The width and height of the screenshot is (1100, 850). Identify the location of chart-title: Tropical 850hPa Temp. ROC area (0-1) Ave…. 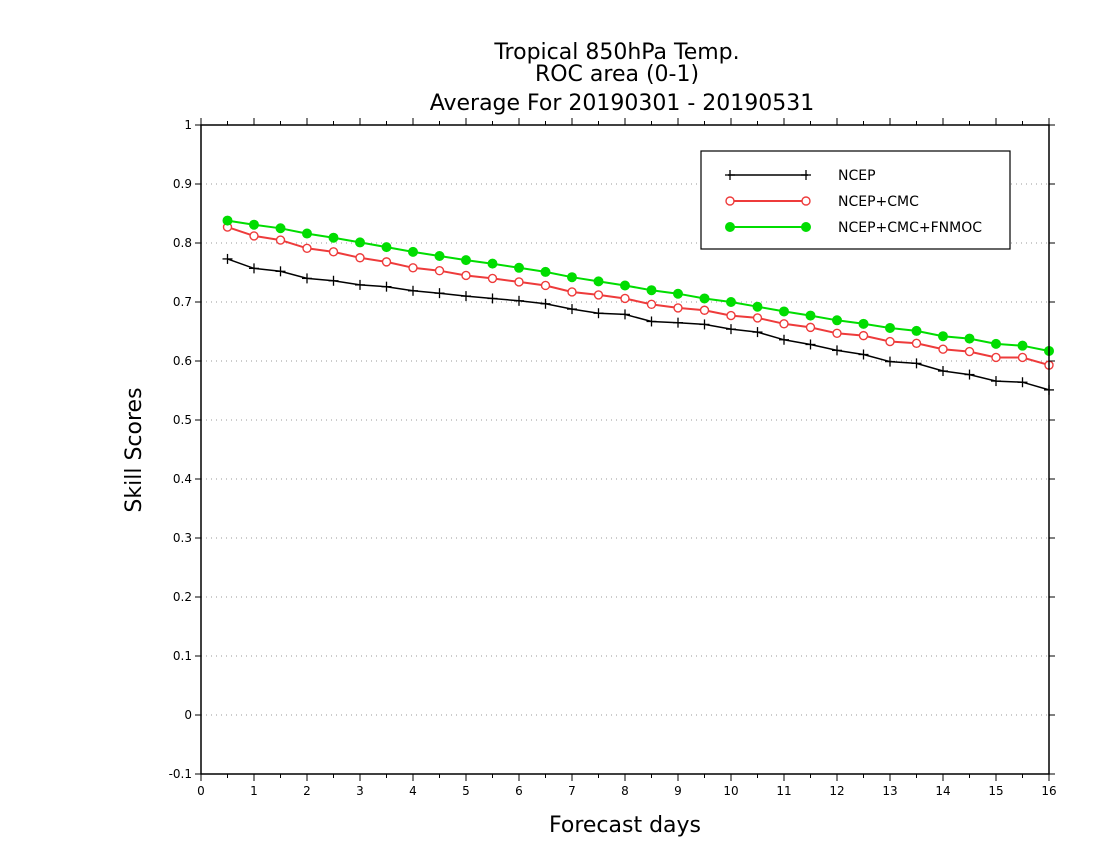
(622, 78).